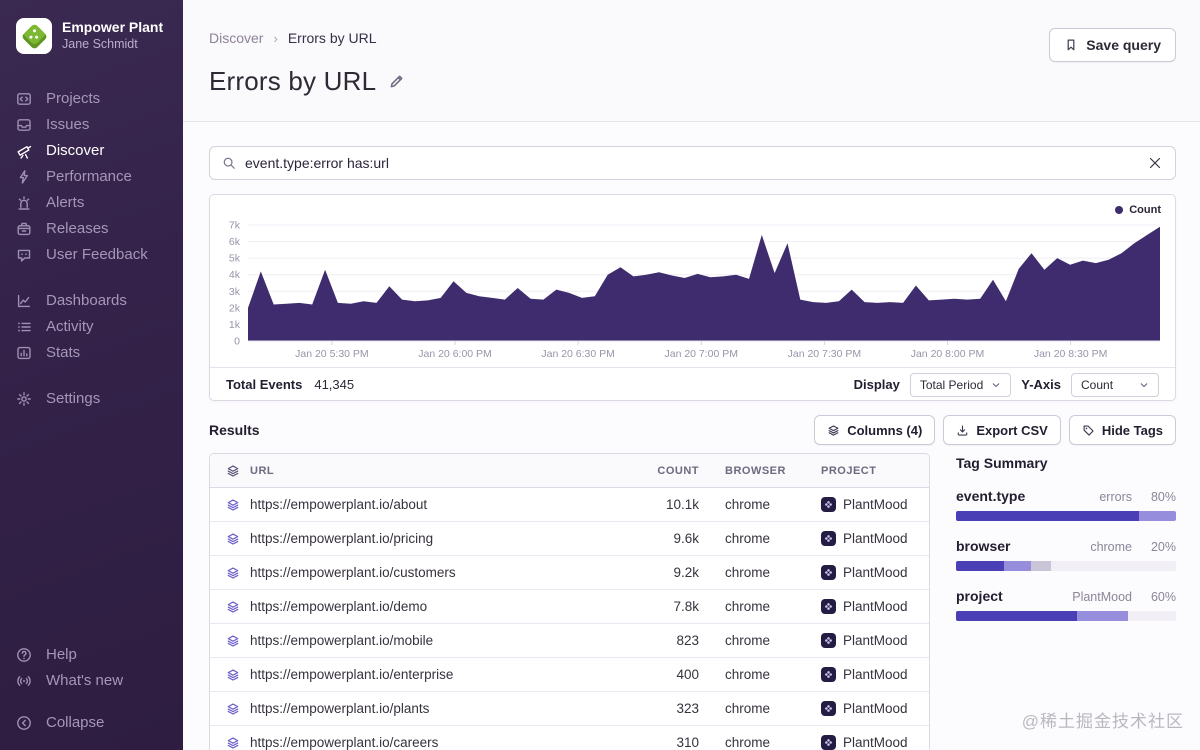 Image resolution: width=1200 pixels, height=750 pixels. I want to click on columns-button: Columns (4), so click(875, 430).